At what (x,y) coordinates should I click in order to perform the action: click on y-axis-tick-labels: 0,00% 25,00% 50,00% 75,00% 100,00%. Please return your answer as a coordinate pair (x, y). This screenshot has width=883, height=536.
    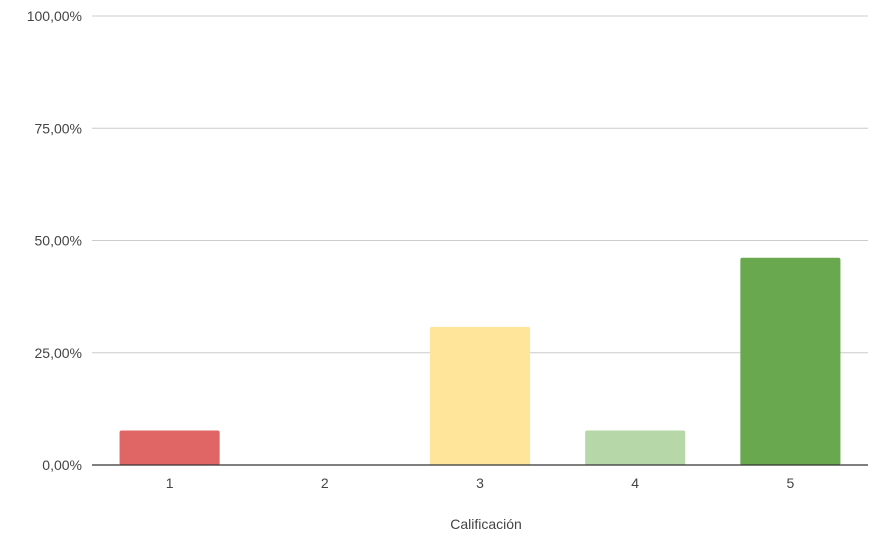
    Looking at the image, I should click on (54, 240).